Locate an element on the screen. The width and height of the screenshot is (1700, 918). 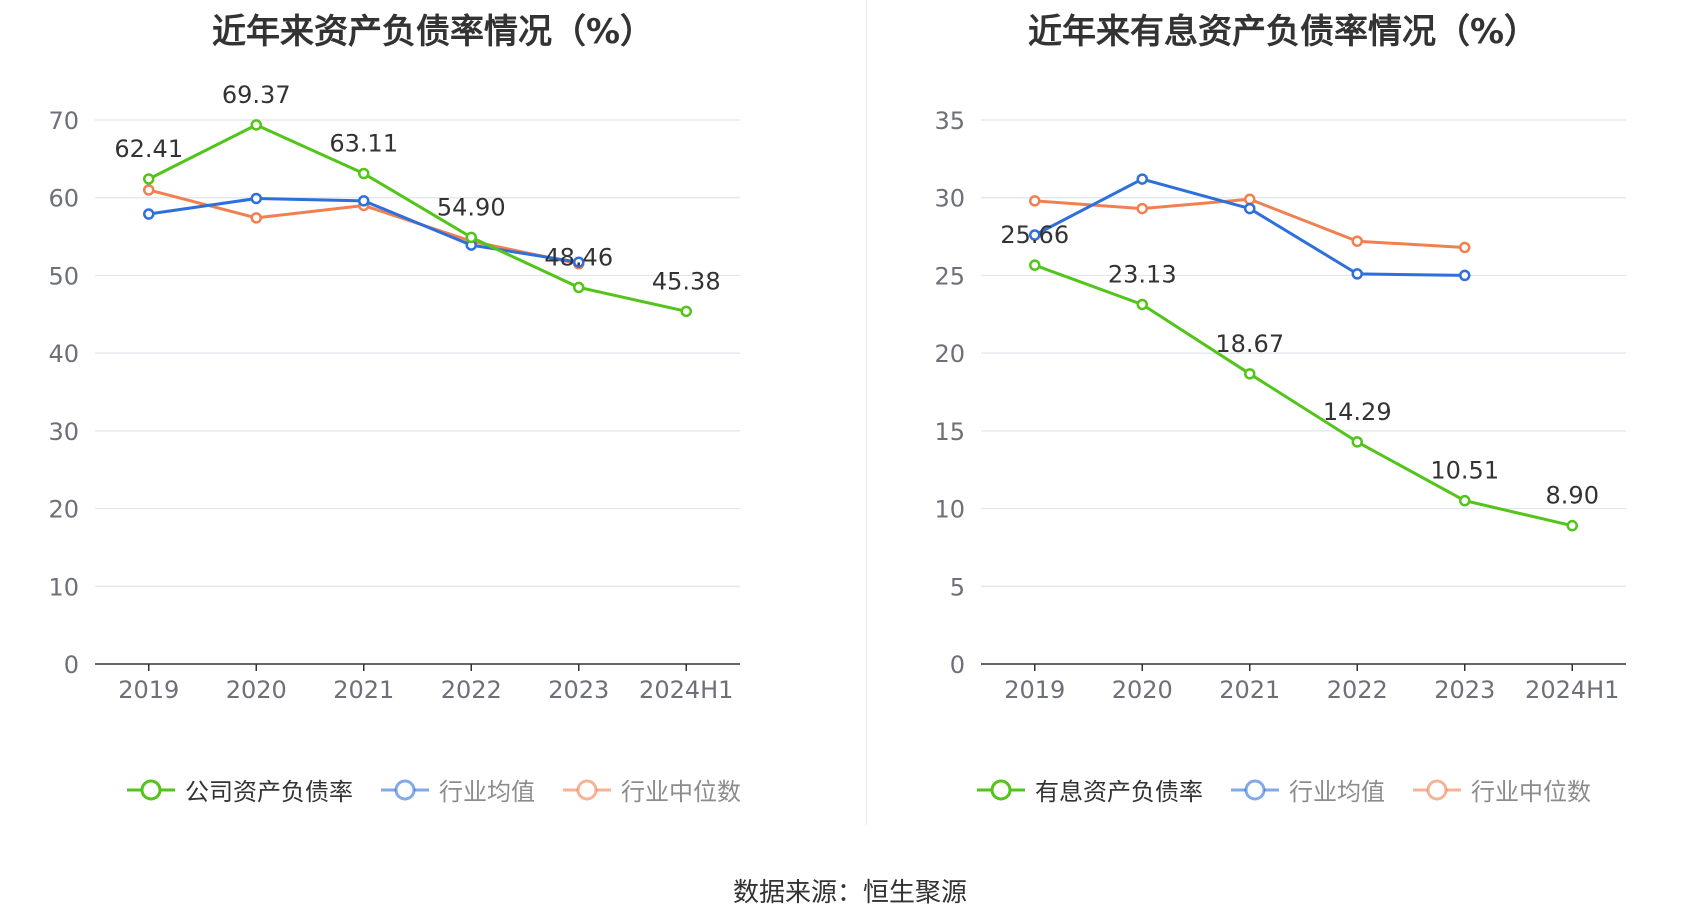
data-label: 69.37 is located at coordinates (256, 95).